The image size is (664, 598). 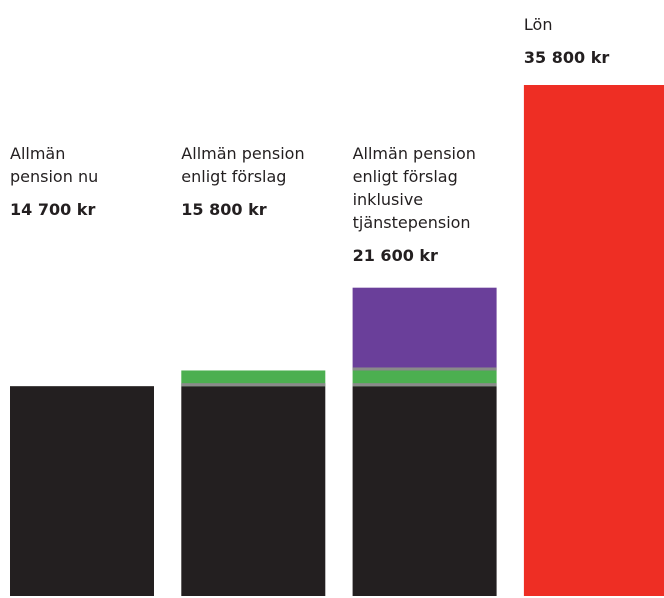 What do you see at coordinates (243, 165) in the screenshot?
I see `category-label: Allmän pension enligt förslag` at bounding box center [243, 165].